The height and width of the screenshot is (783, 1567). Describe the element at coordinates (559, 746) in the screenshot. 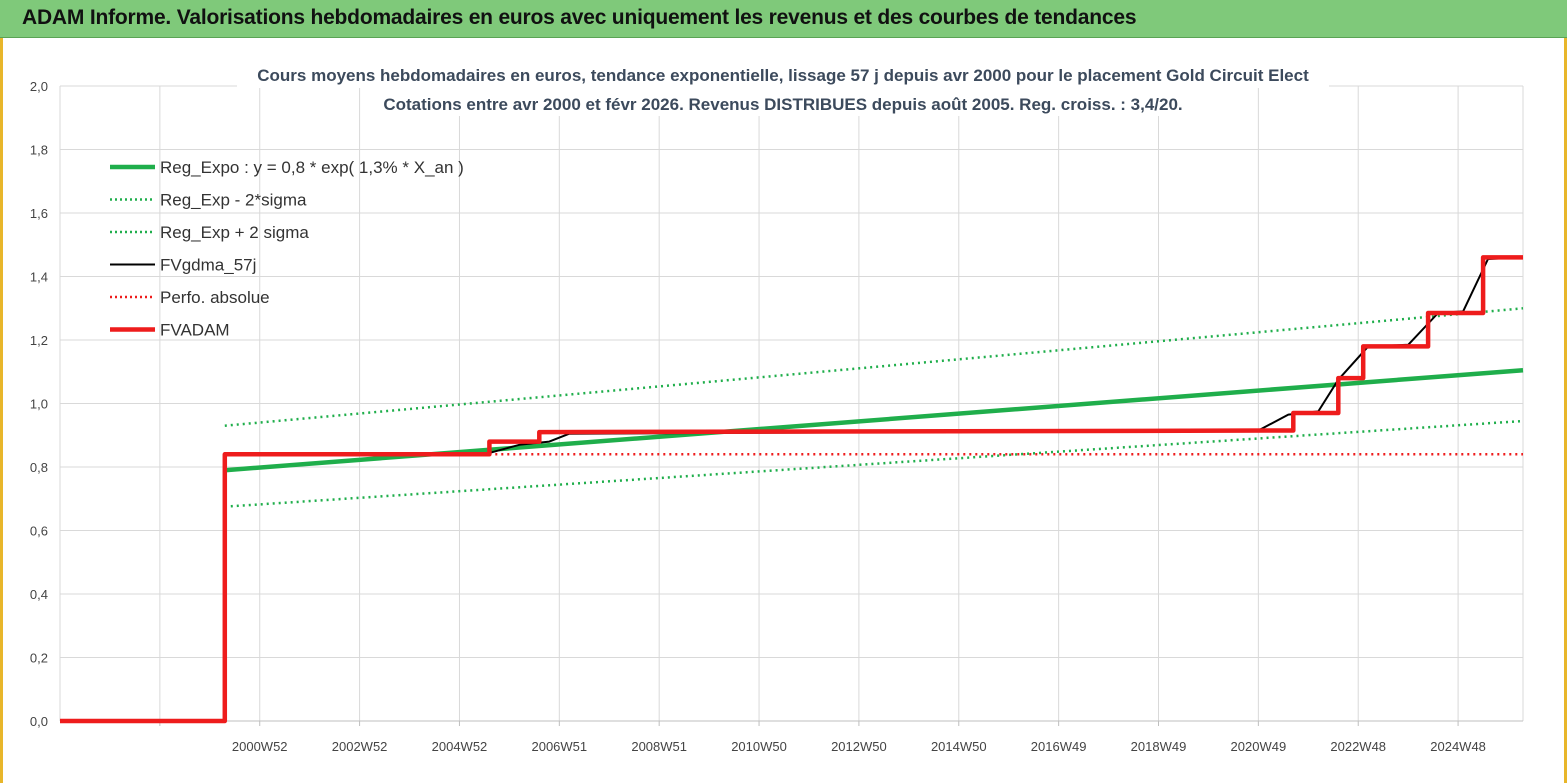

I see `x-tick-label: 2006W51` at that location.